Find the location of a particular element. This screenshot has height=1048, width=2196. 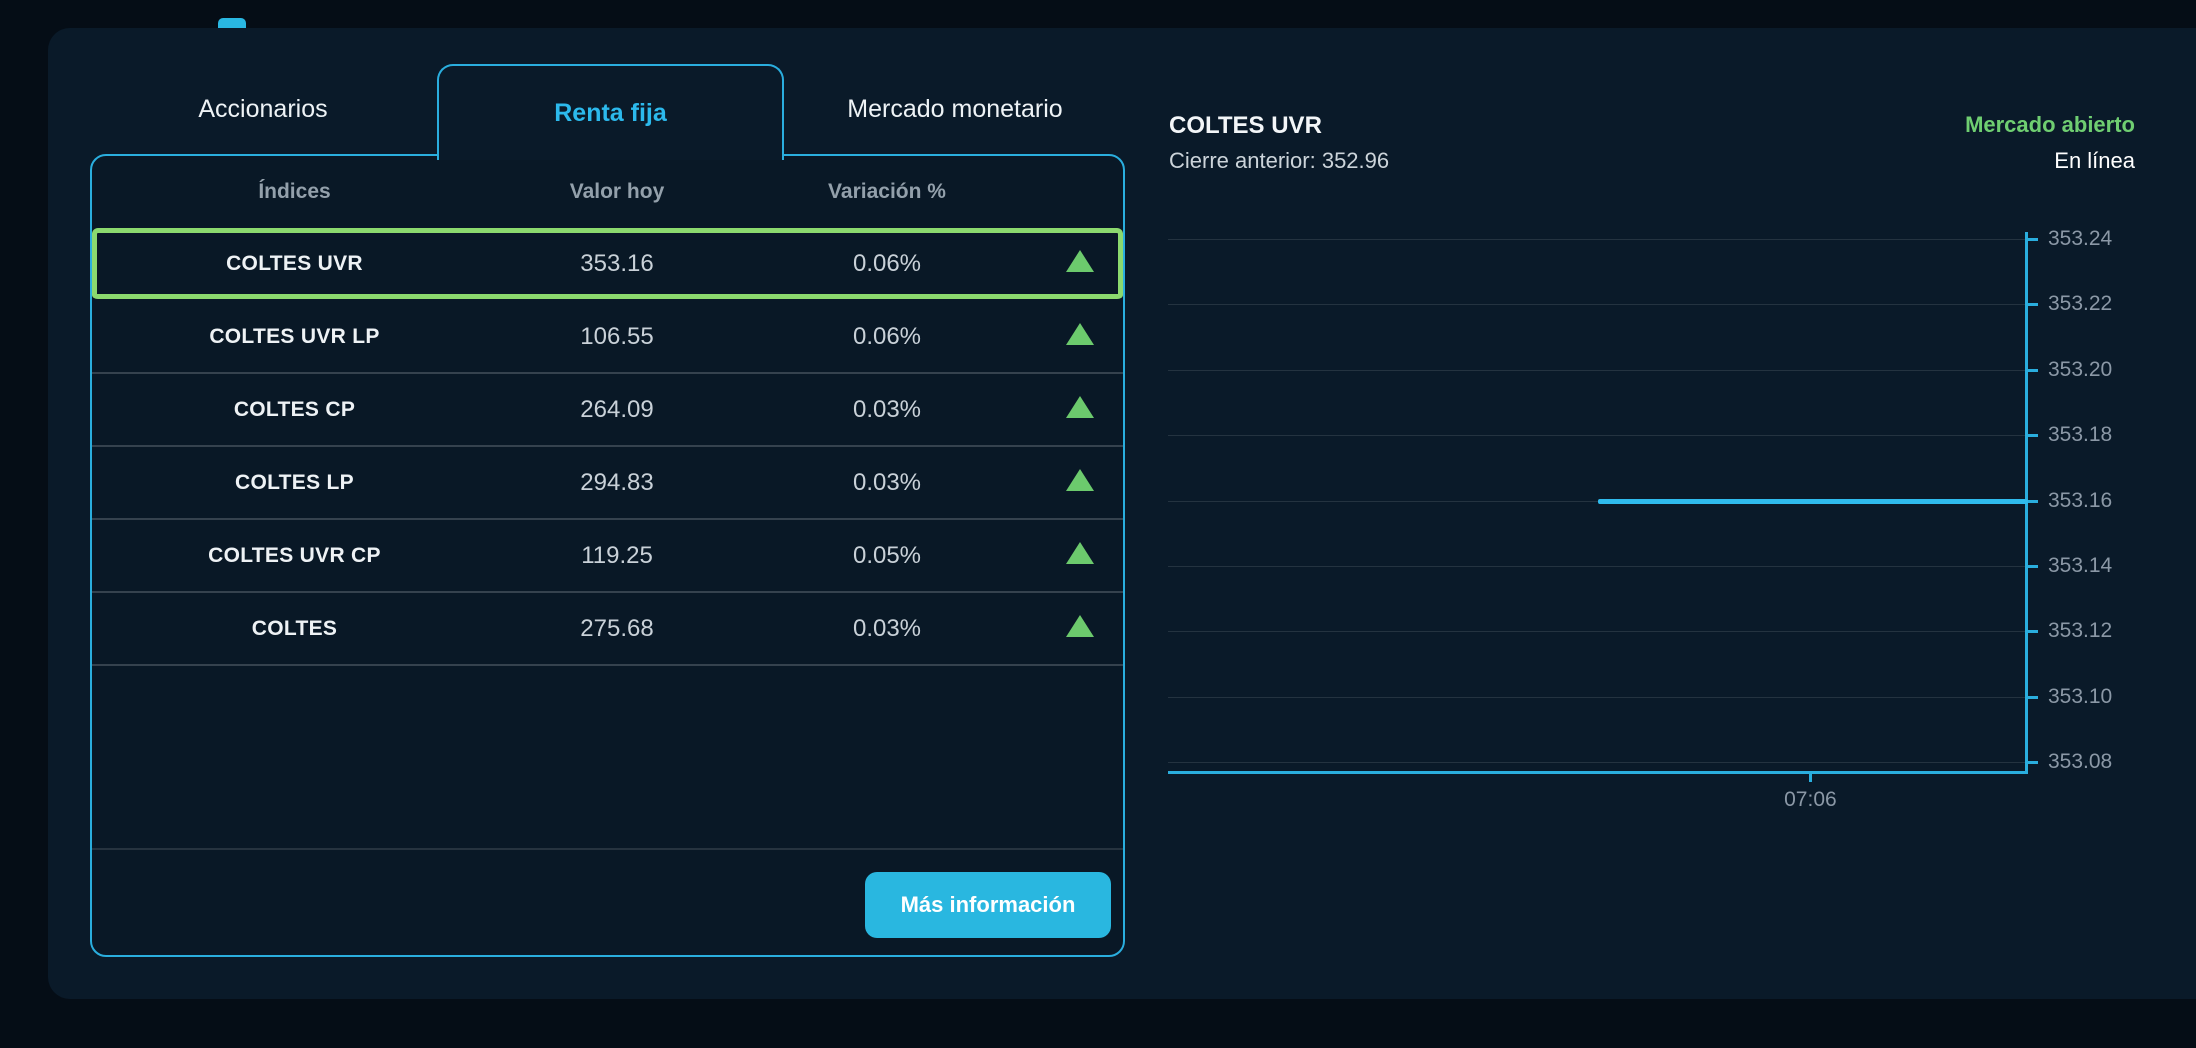

x-axis-line is located at coordinates (1598, 772).